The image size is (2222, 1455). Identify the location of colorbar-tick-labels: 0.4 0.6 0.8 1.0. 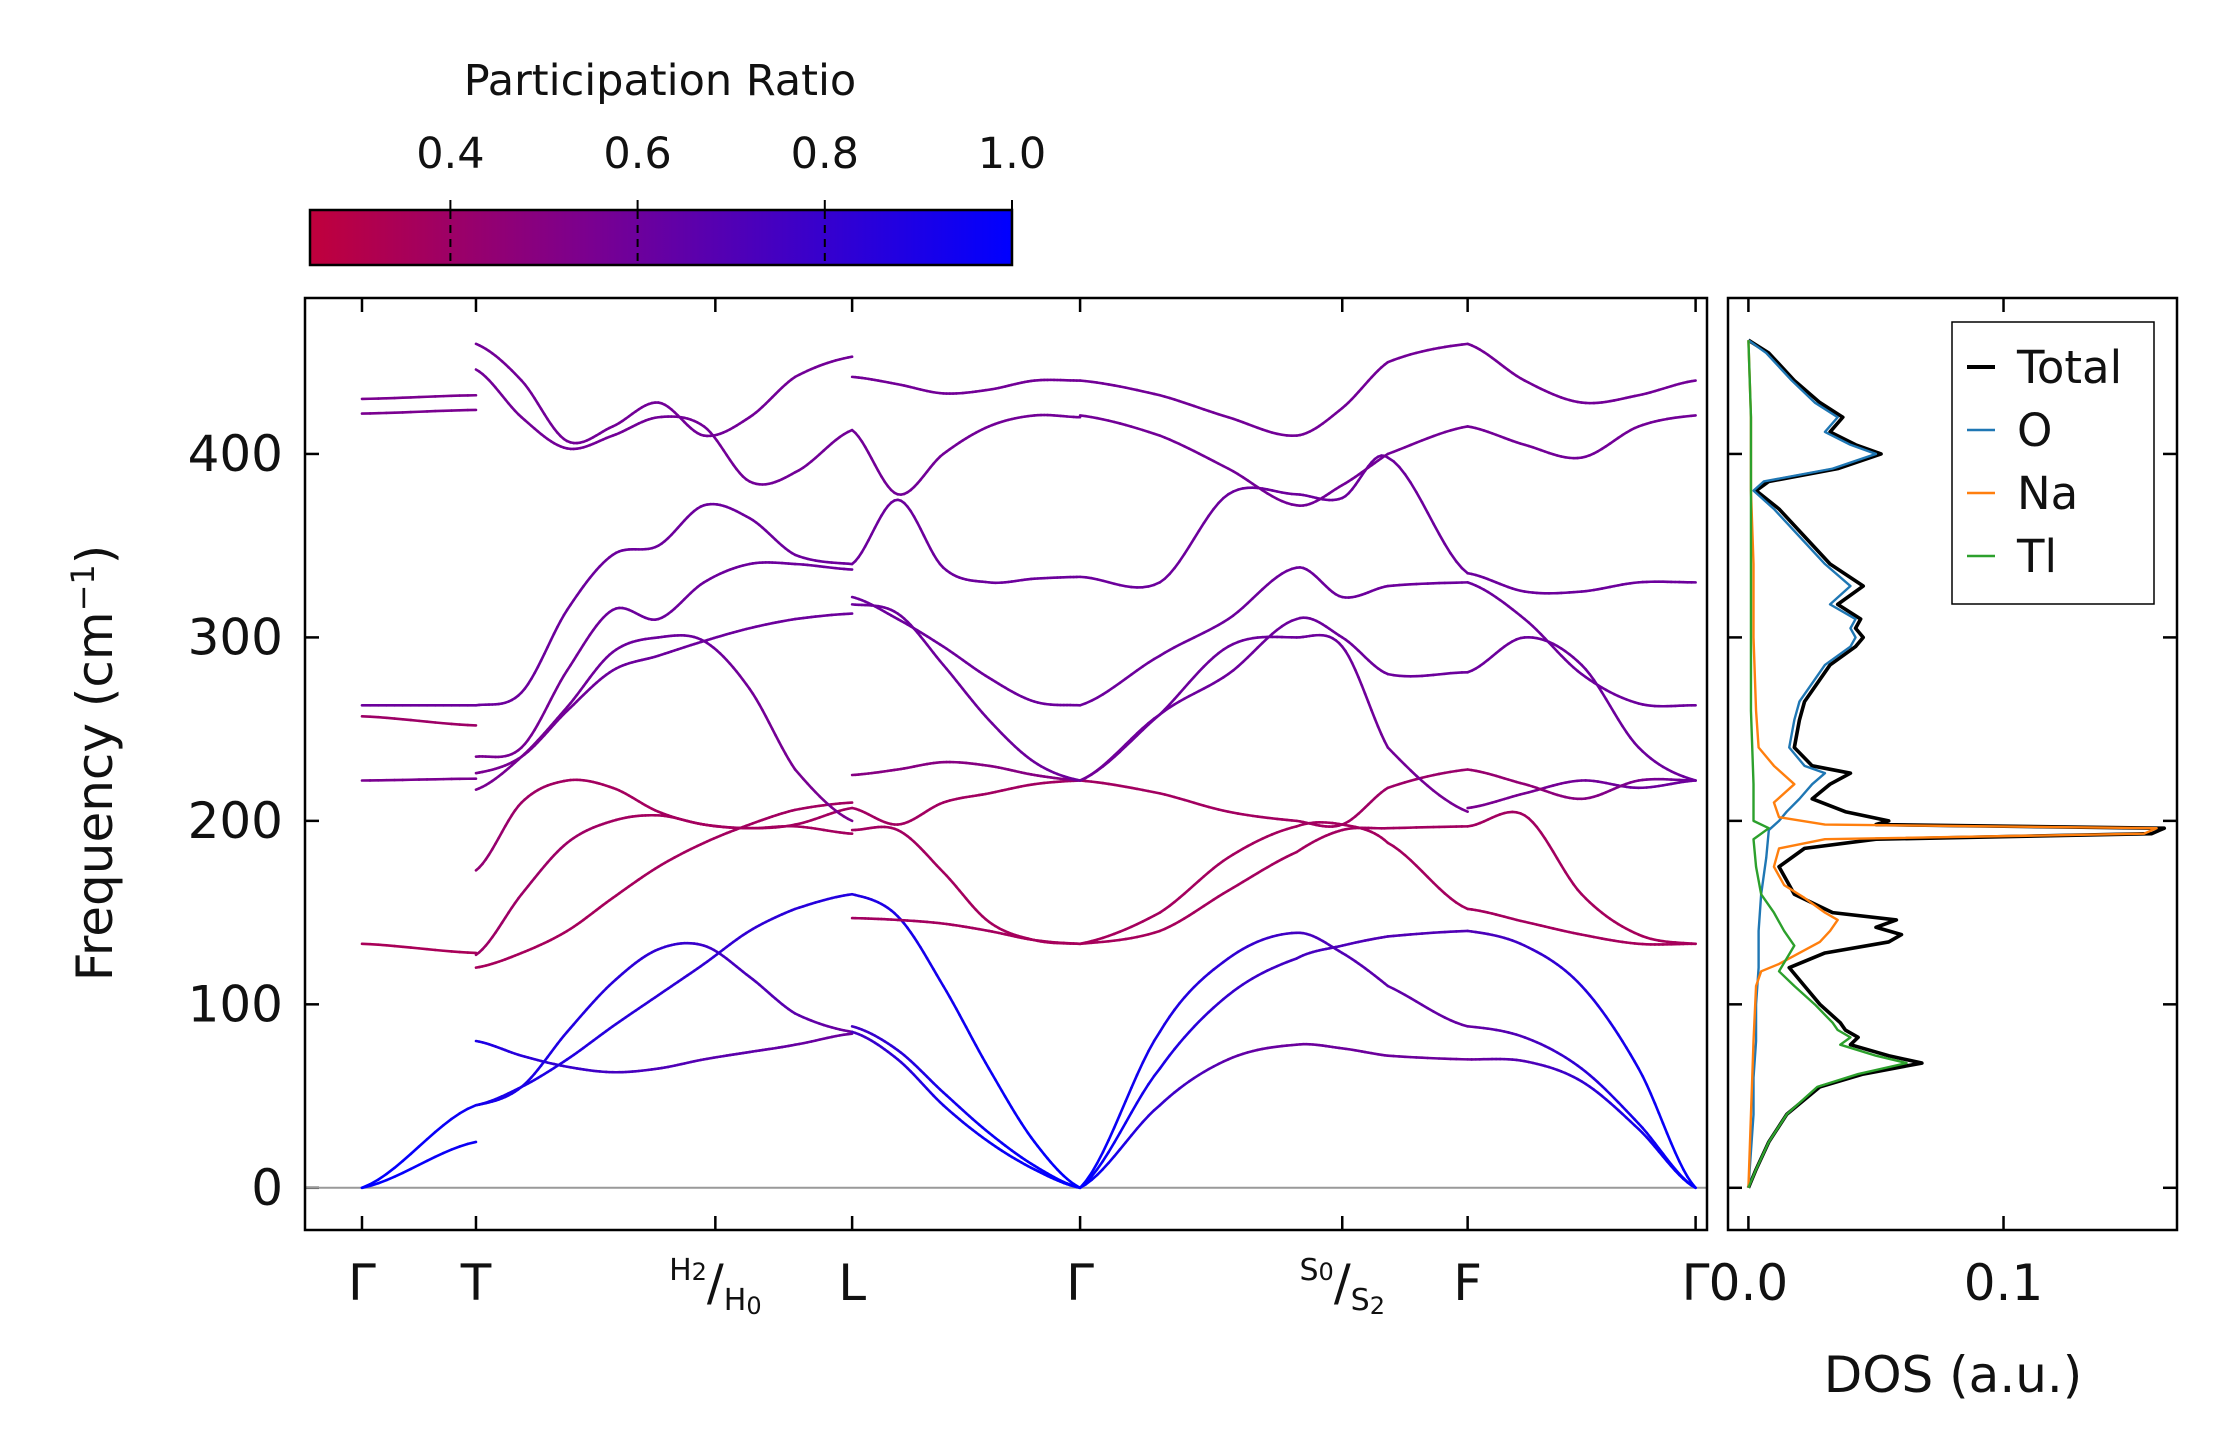
(731, 154).